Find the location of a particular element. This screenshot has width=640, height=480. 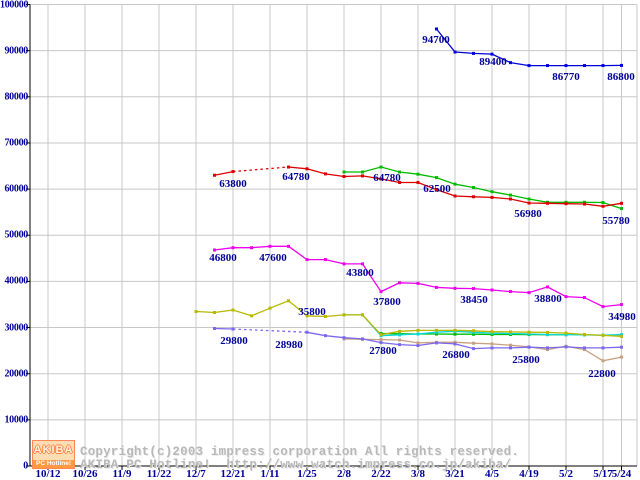

series-tan-line is located at coordinates (482, 350).